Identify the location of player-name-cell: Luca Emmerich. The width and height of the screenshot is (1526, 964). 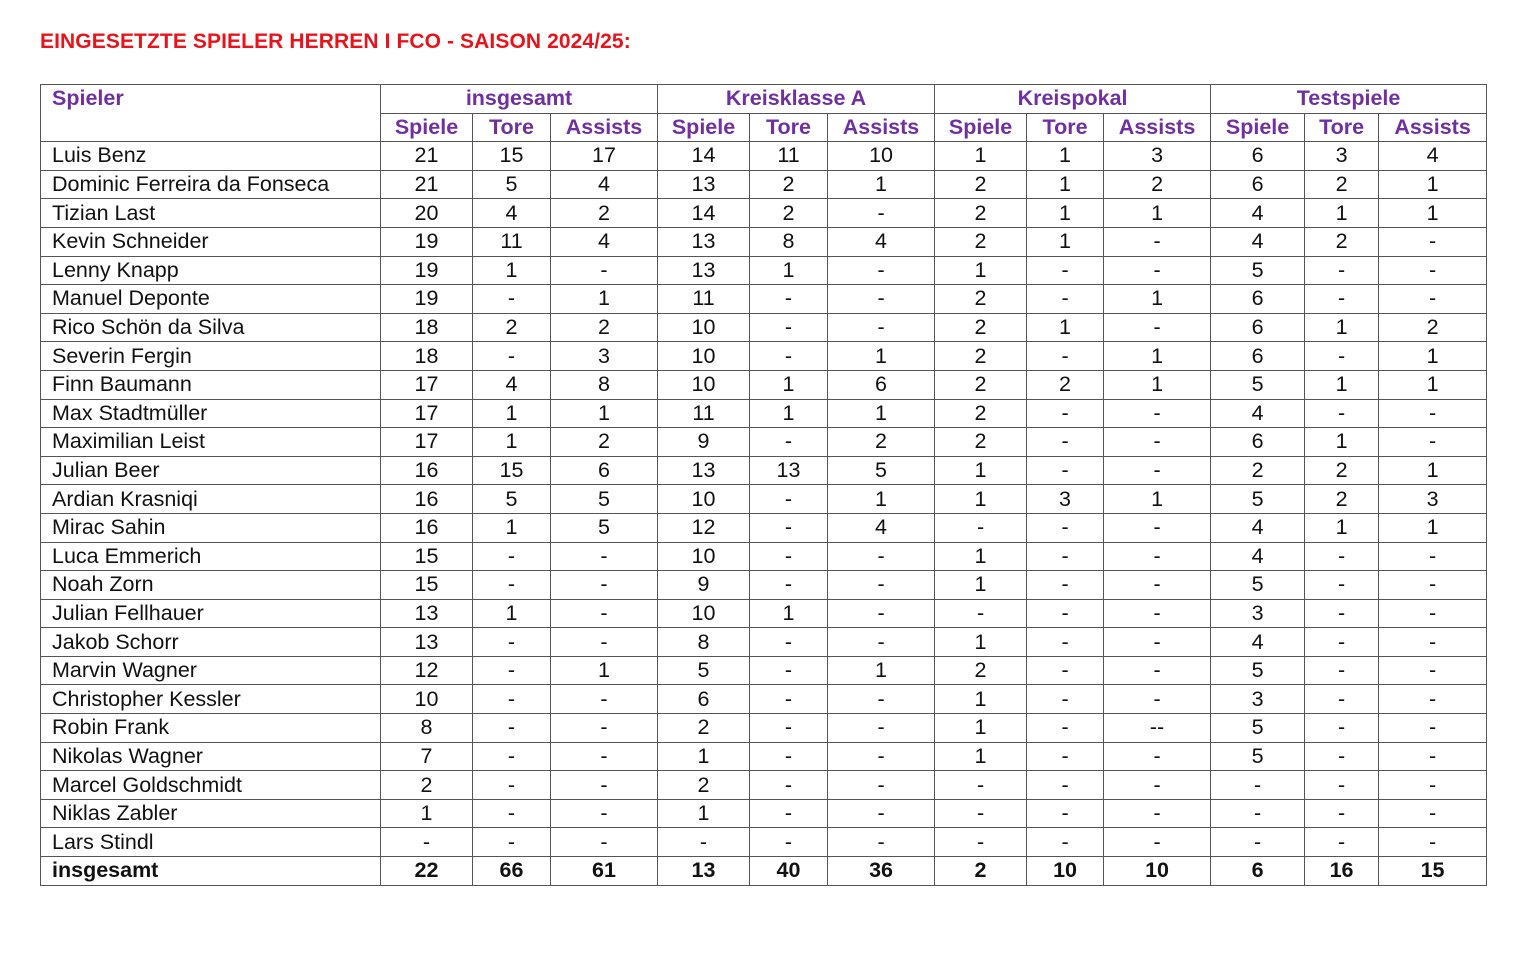
(210, 556).